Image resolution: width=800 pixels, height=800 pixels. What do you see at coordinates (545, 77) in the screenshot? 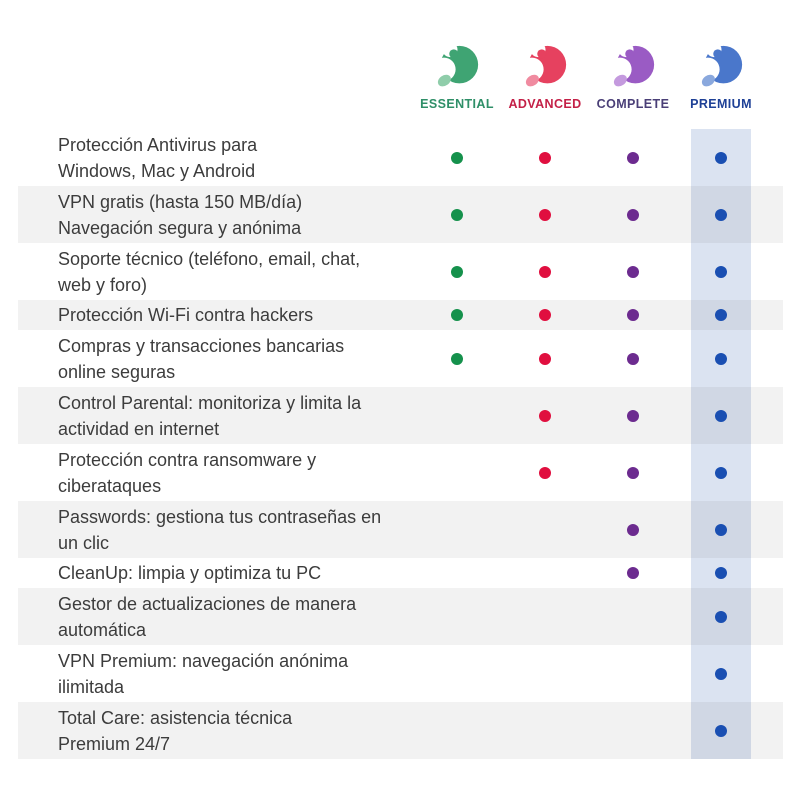
I see `plan-column-advanced: ADVANCED` at bounding box center [545, 77].